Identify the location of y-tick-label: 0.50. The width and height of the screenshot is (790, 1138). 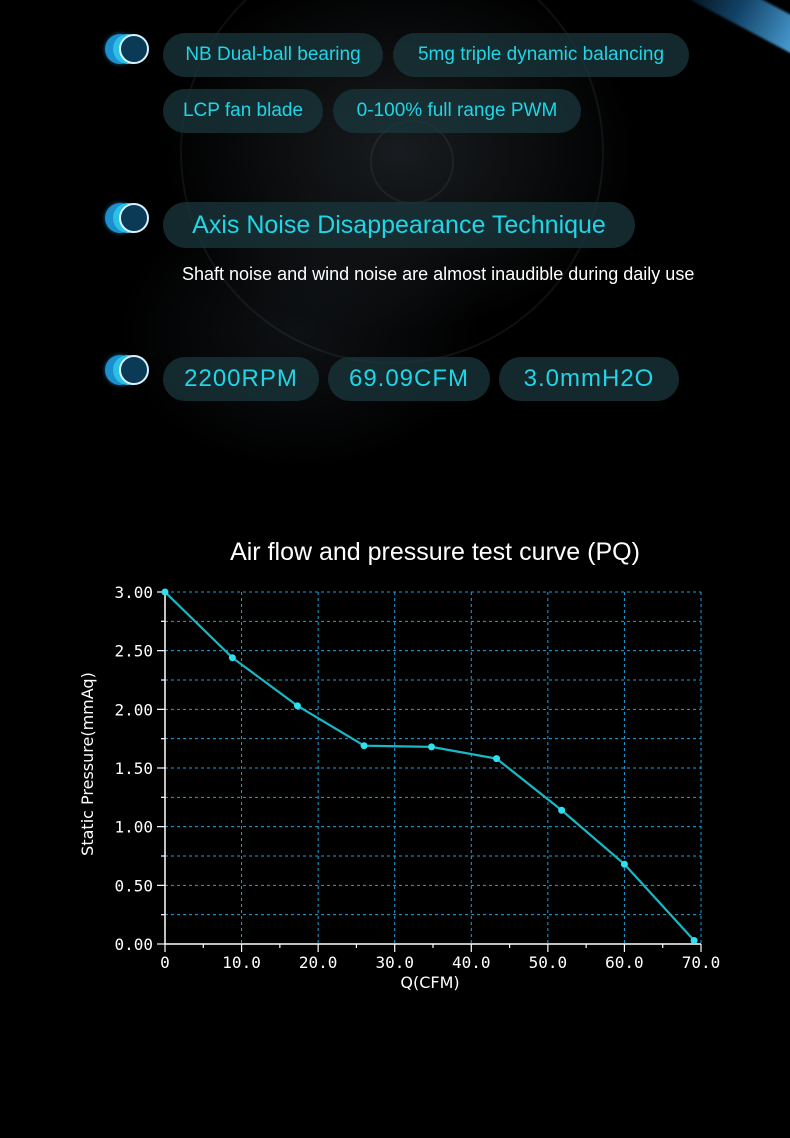
(133, 885).